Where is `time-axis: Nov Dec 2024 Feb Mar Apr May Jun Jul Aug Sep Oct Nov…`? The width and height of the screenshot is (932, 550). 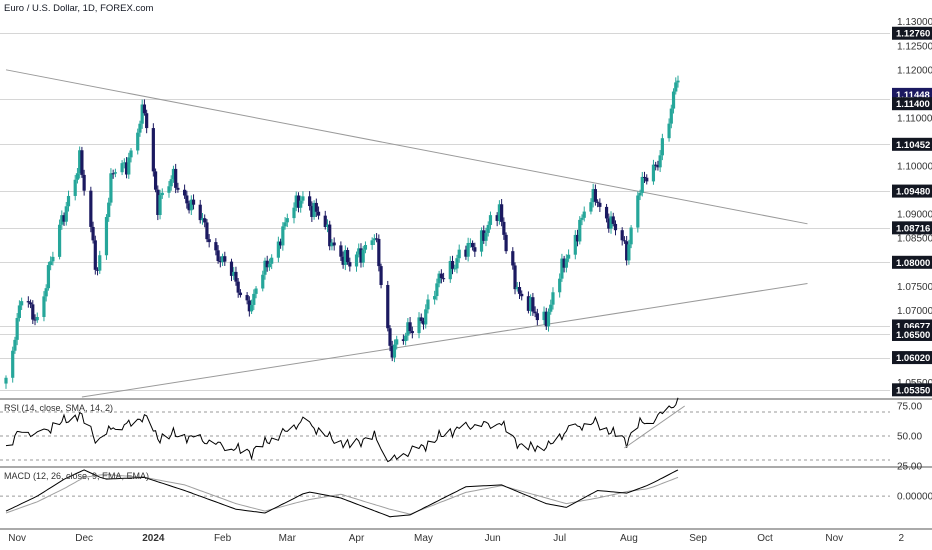
time-axis: Nov Dec 2024 Feb Mar Apr May Jun Jul Aug Sep Oct Nov… is located at coordinates (456, 538).